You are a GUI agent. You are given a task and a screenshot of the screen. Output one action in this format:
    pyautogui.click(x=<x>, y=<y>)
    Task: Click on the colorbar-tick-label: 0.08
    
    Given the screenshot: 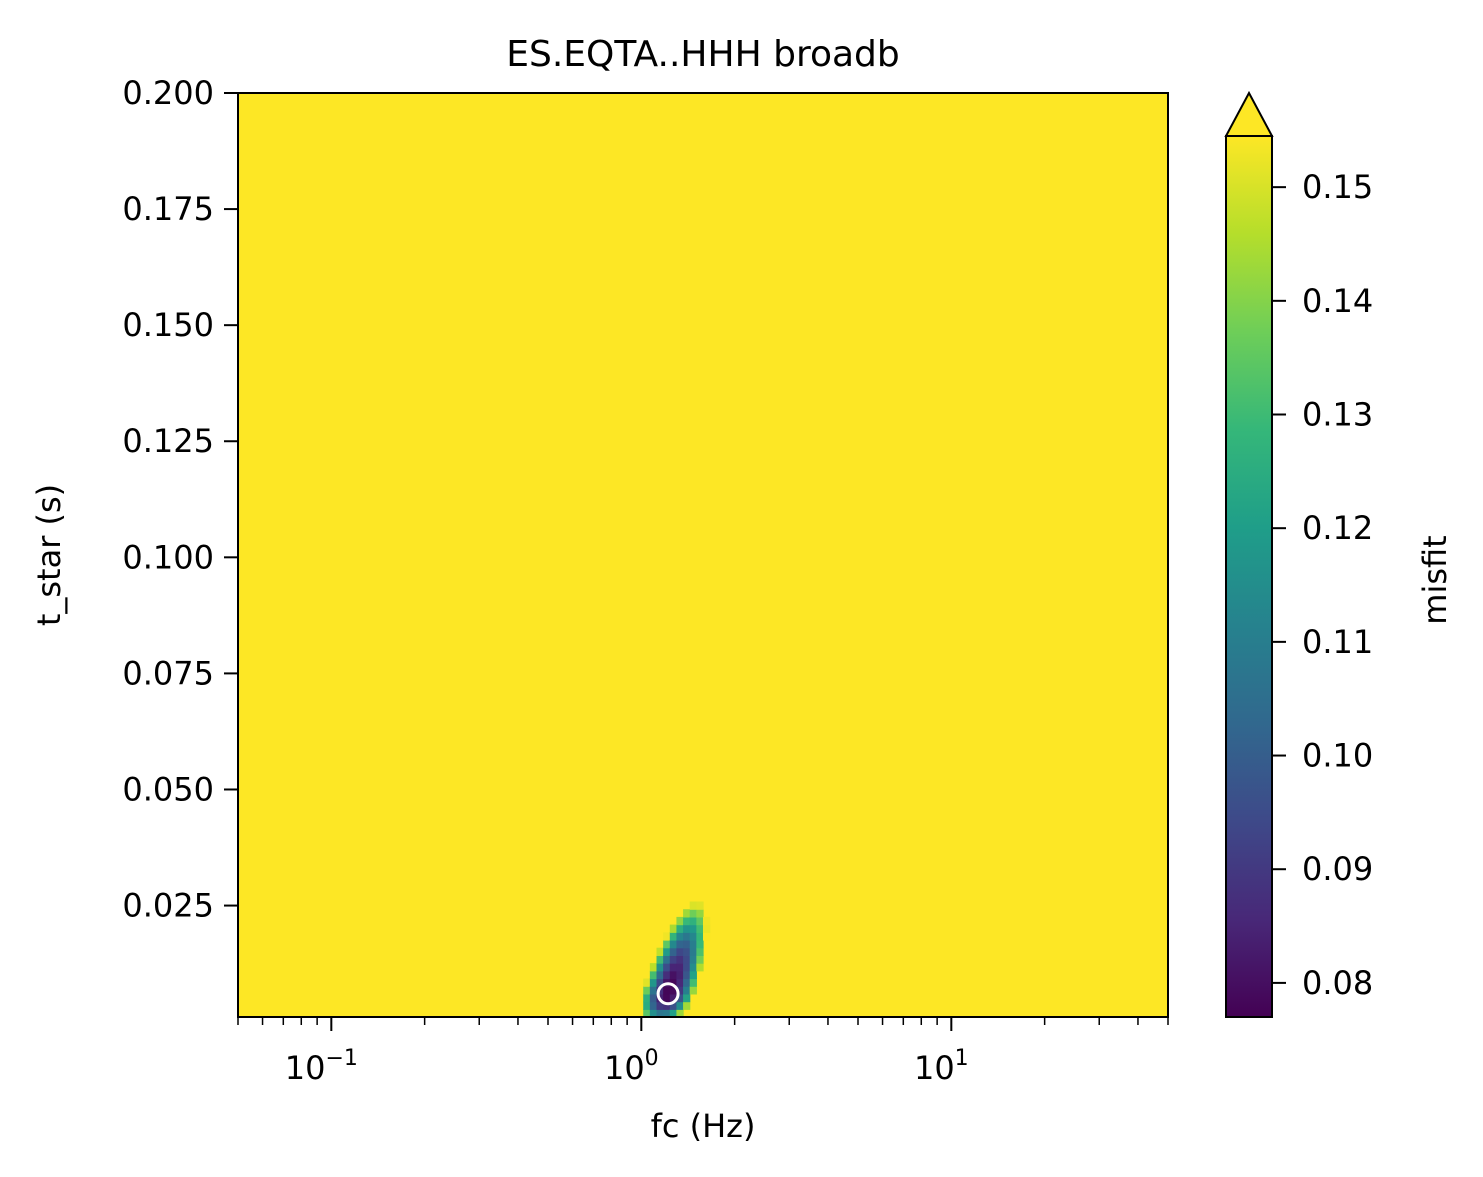 What is the action you would take?
    pyautogui.click(x=1337, y=983)
    